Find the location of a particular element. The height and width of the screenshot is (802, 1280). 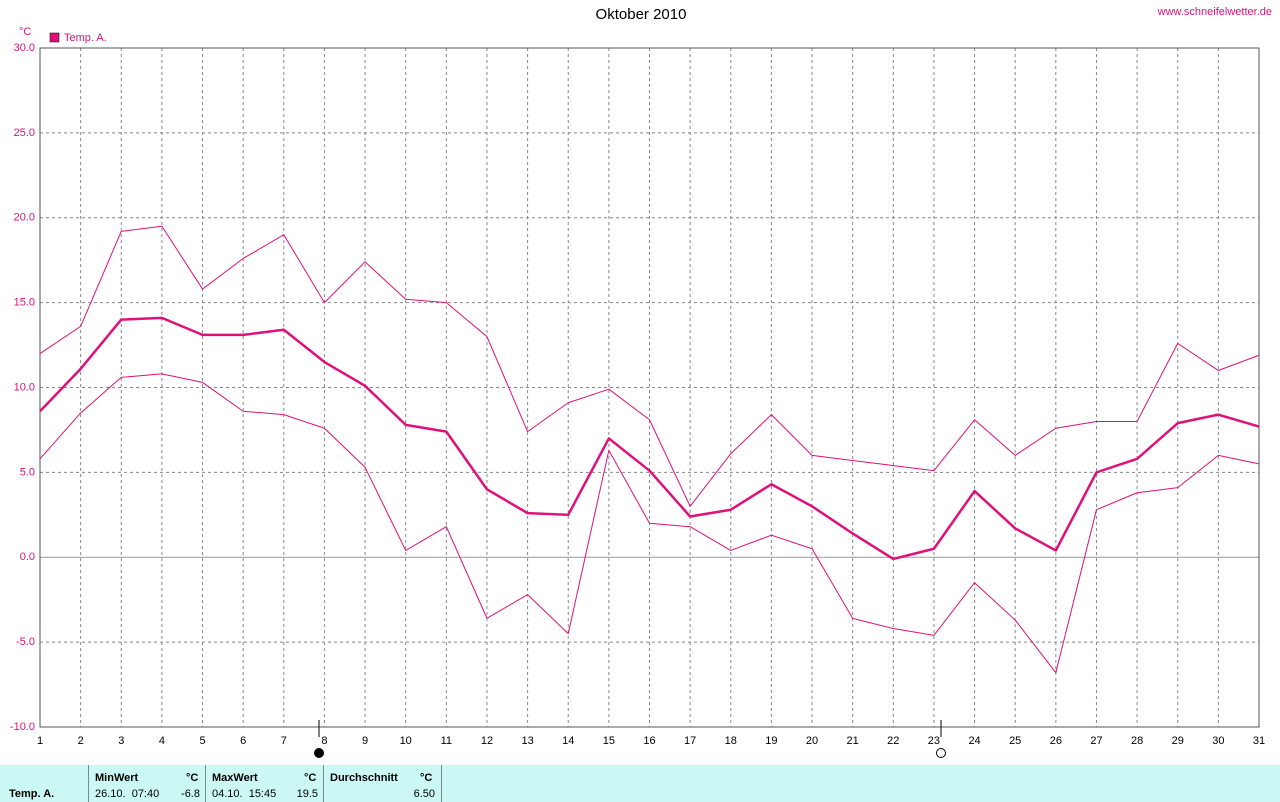

y-tick-label: 30.0 is located at coordinates (24, 48).